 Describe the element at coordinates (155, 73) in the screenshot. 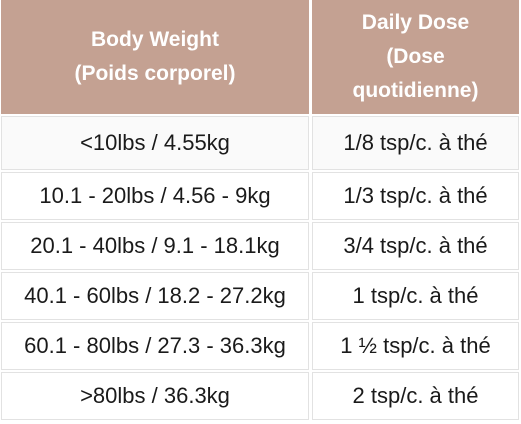

I see `header-body-weight-line2: (Poids corporel)` at that location.